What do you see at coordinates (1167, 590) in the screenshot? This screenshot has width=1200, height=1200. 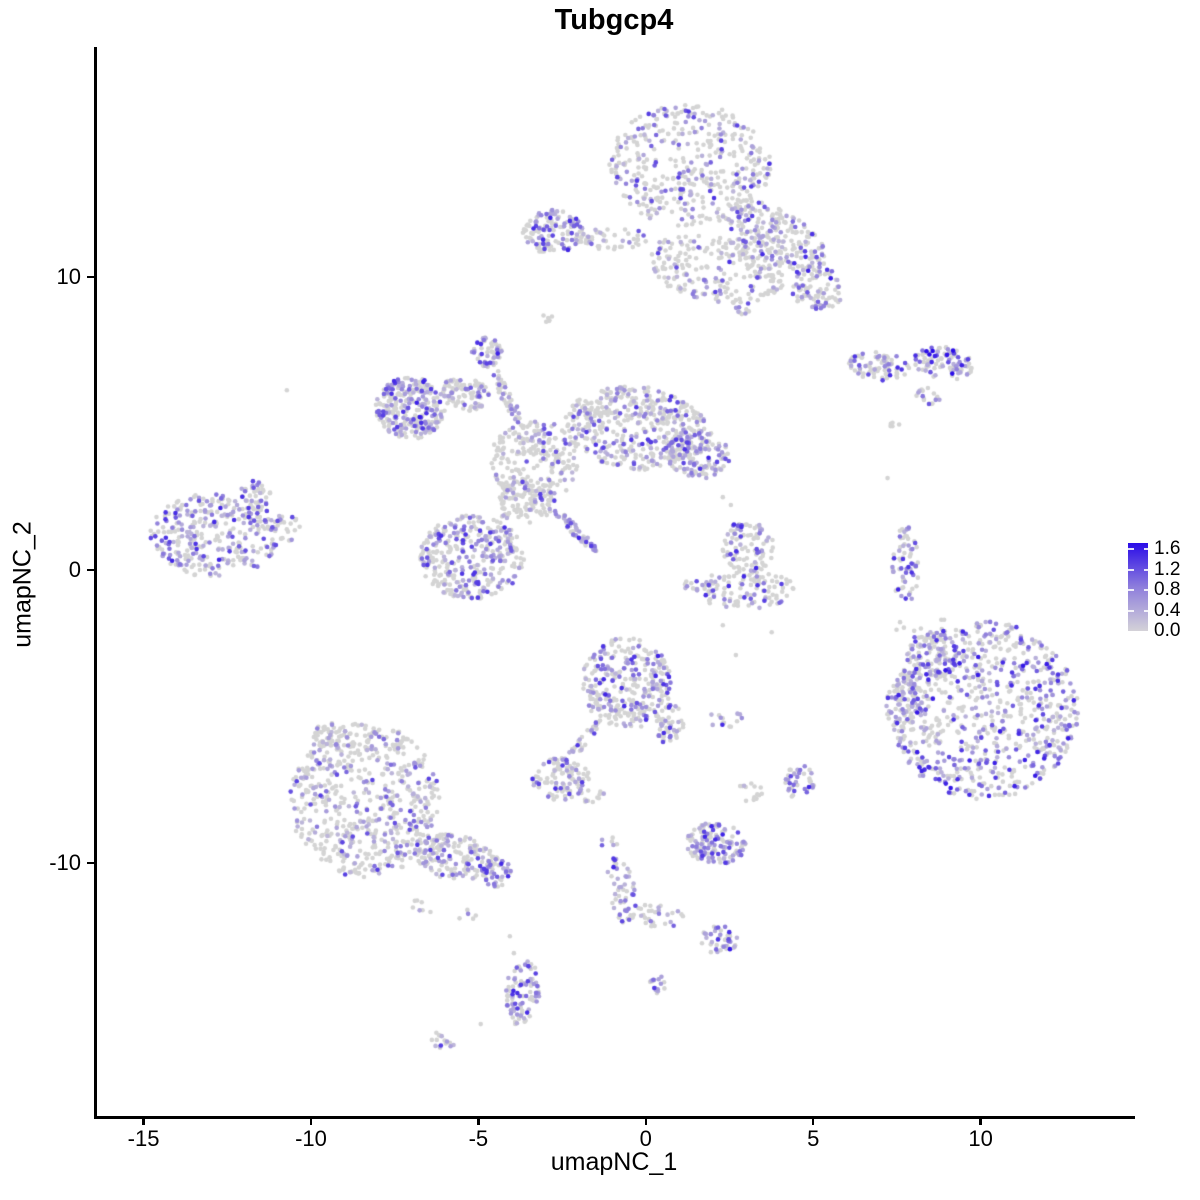 I see `colorbar-value-label: 0.8` at bounding box center [1167, 590].